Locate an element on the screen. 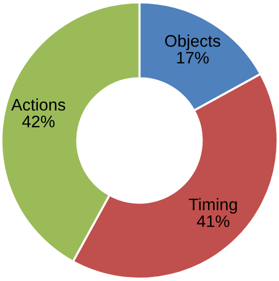  slice-label: Actions is located at coordinates (38, 104).